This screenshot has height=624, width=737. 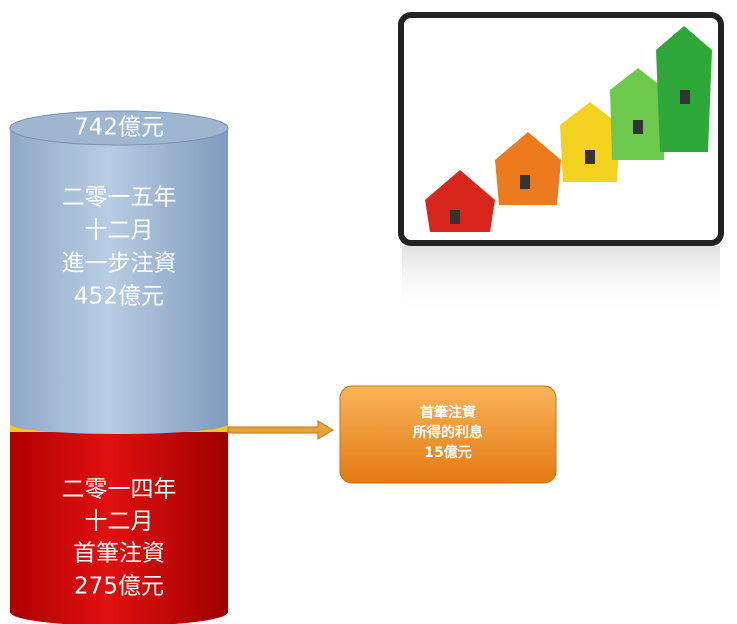 I want to click on callout-text: 所得的利息, so click(x=448, y=432).